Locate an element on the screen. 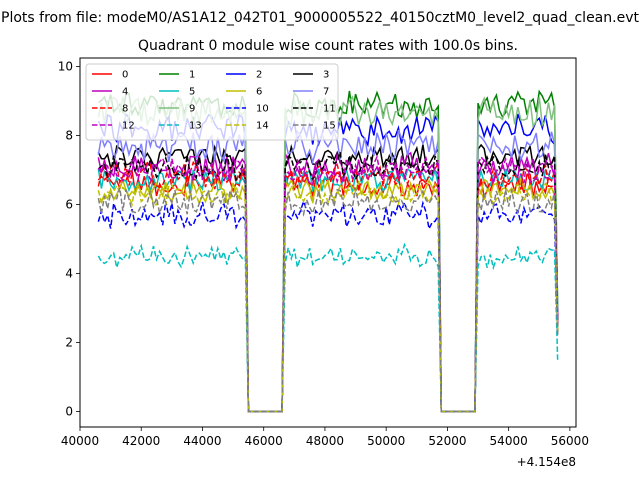 This screenshot has width=640, height=480. x-tick-label: 48000 is located at coordinates (325, 441).